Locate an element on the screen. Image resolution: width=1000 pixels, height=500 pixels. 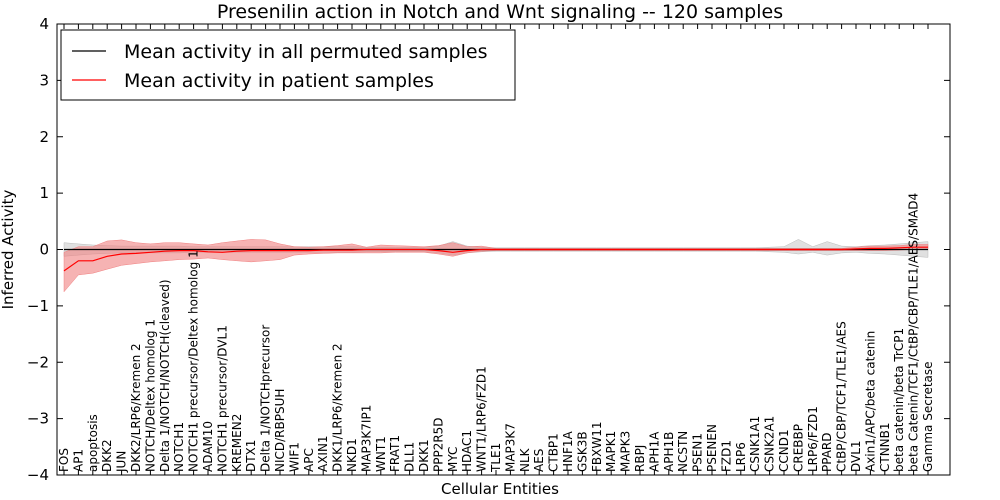
x-tick-label: GSK3B is located at coordinates (582, 451).